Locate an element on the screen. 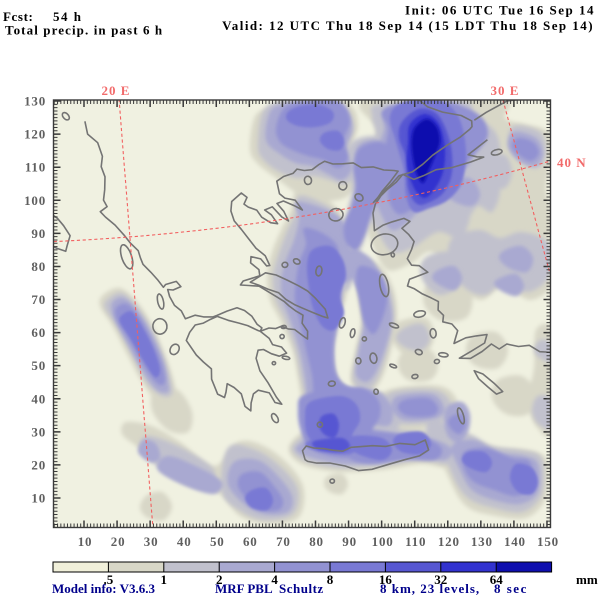  svg-text: 8 km, 23 levels, is located at coordinates (430, 588).